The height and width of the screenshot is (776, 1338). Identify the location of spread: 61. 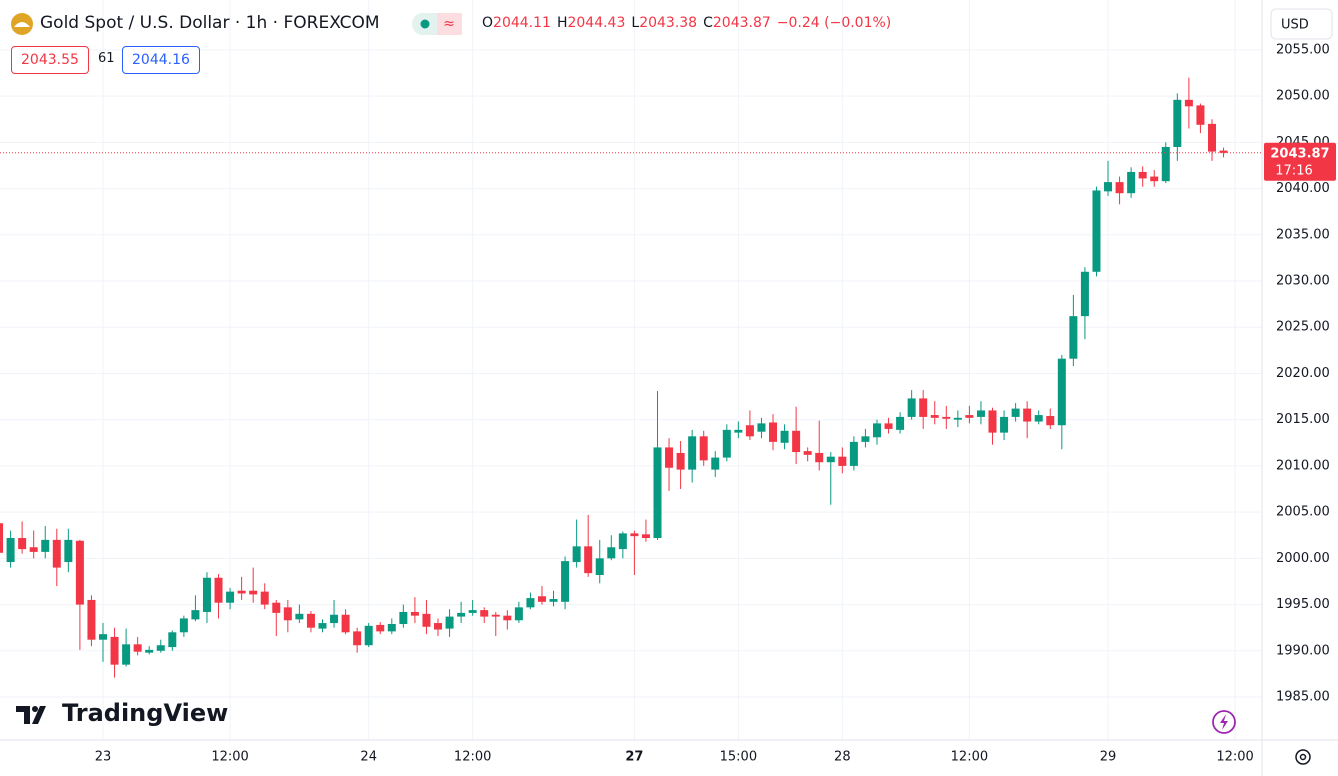
(106, 58).